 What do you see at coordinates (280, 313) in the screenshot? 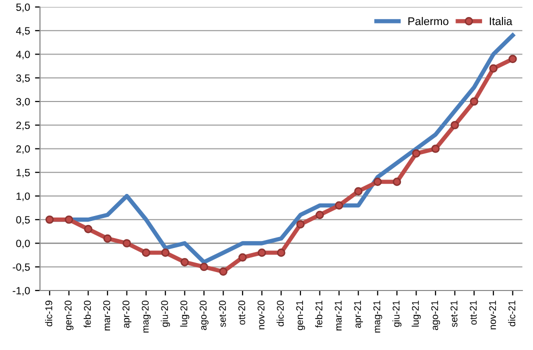
I see `x-tick-label: dic-20` at bounding box center [280, 313].